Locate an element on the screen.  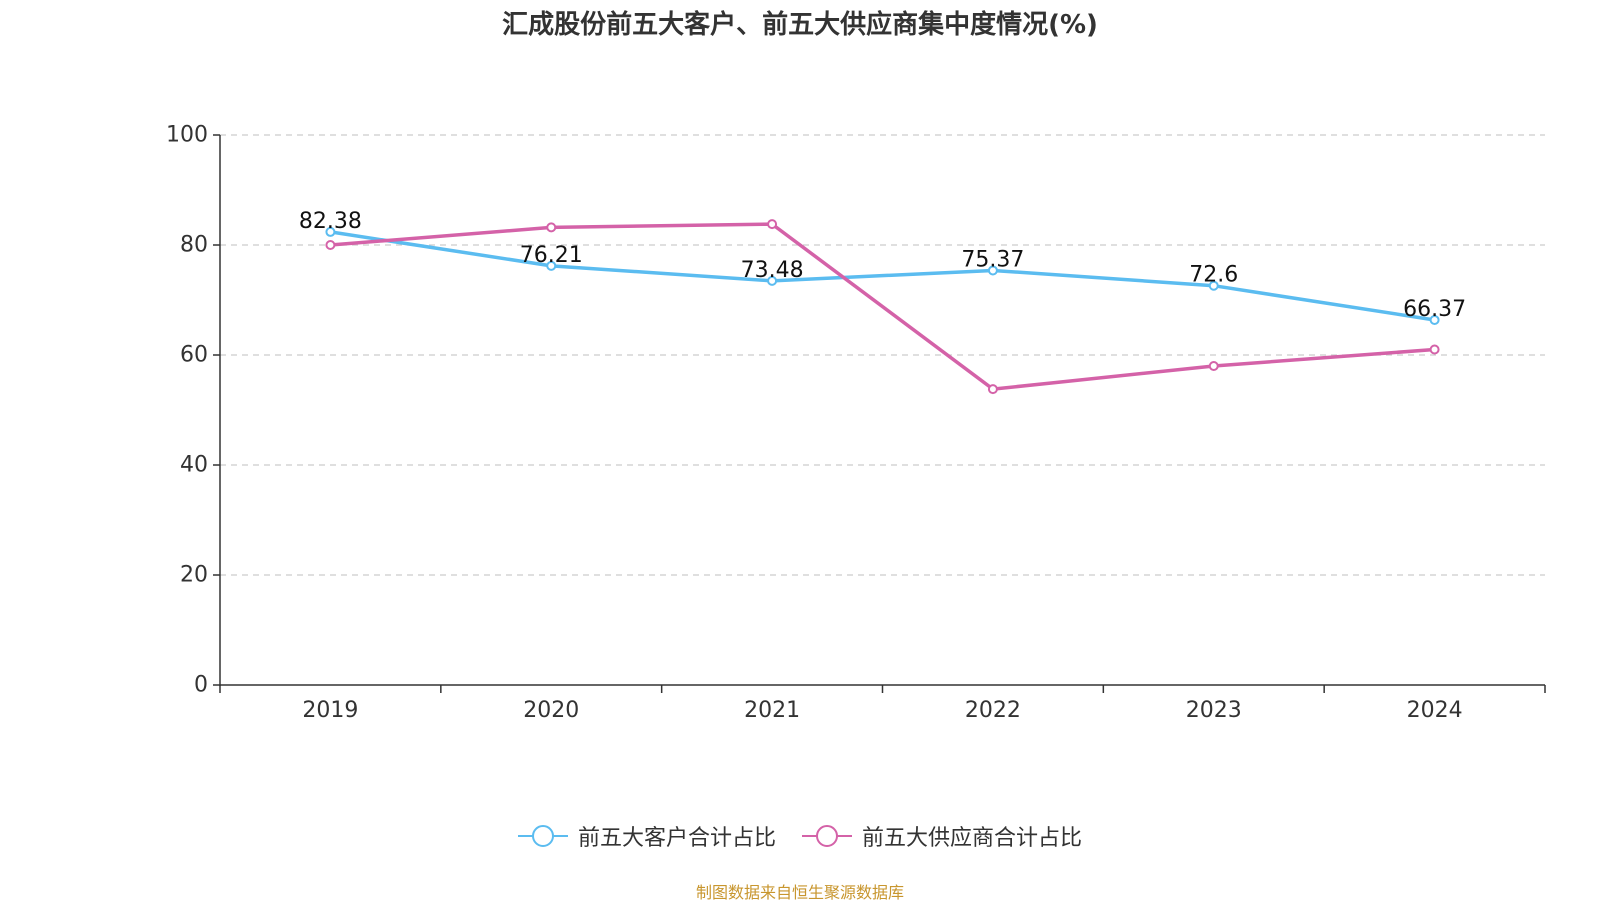
y-tick-label: 60 is located at coordinates (194, 355).